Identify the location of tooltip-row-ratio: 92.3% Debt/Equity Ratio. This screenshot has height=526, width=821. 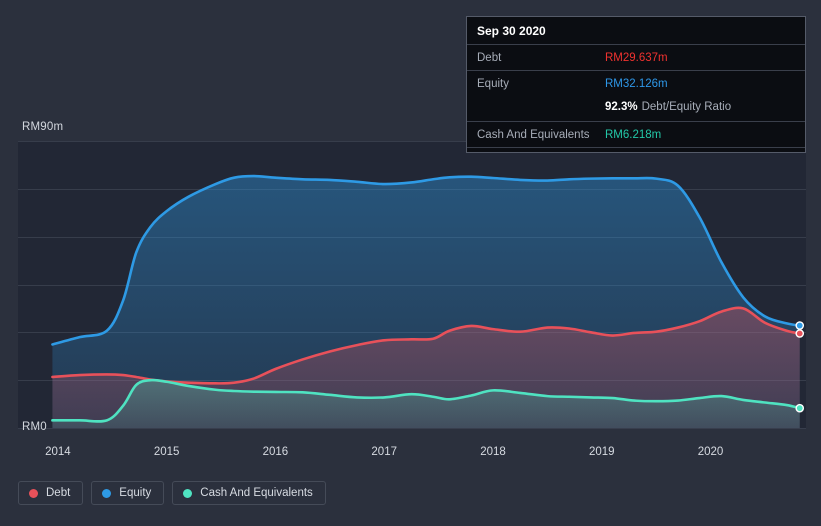
(636, 108).